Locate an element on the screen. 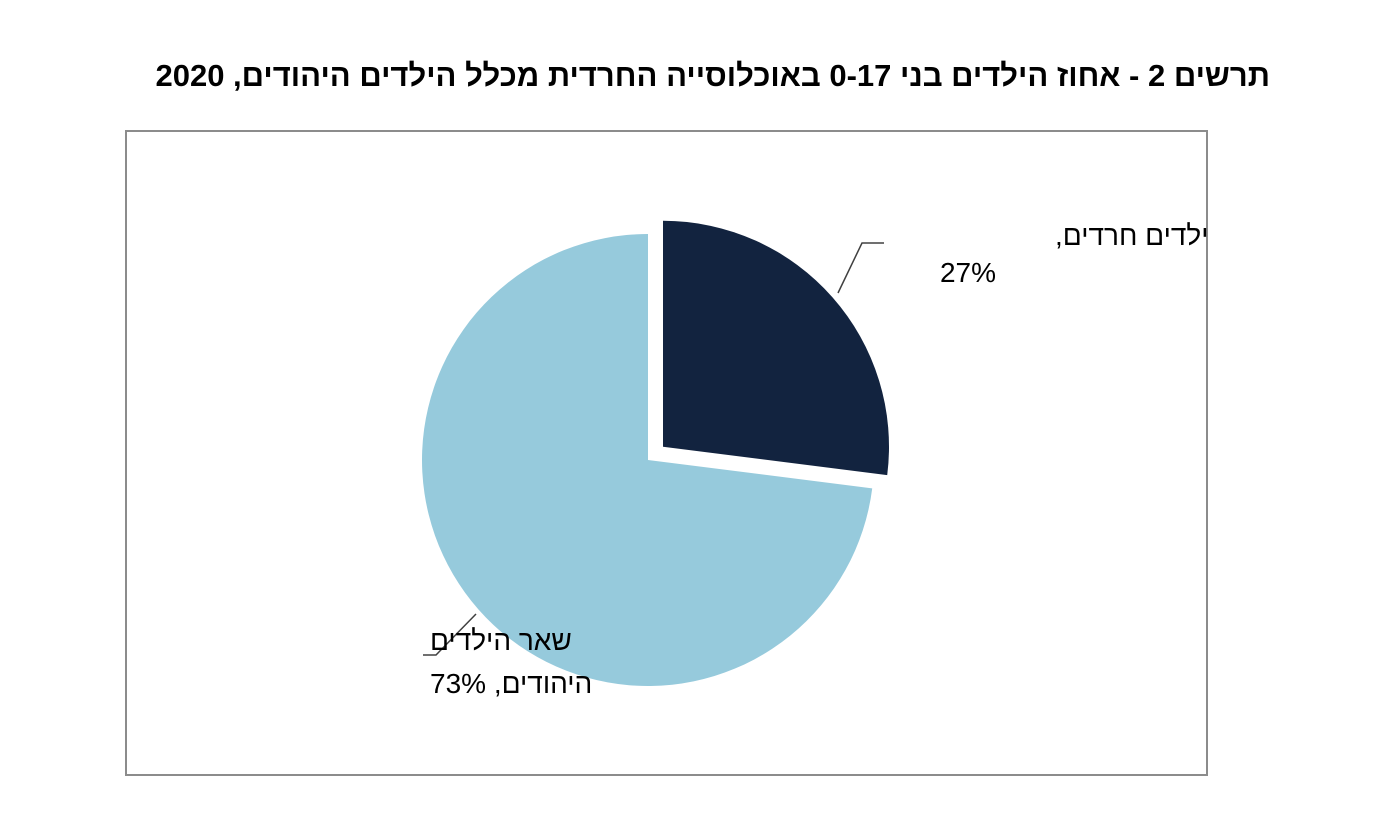 This screenshot has height=817, width=1400. slice-label-other-line1: שאר הילדים is located at coordinates (501, 640).